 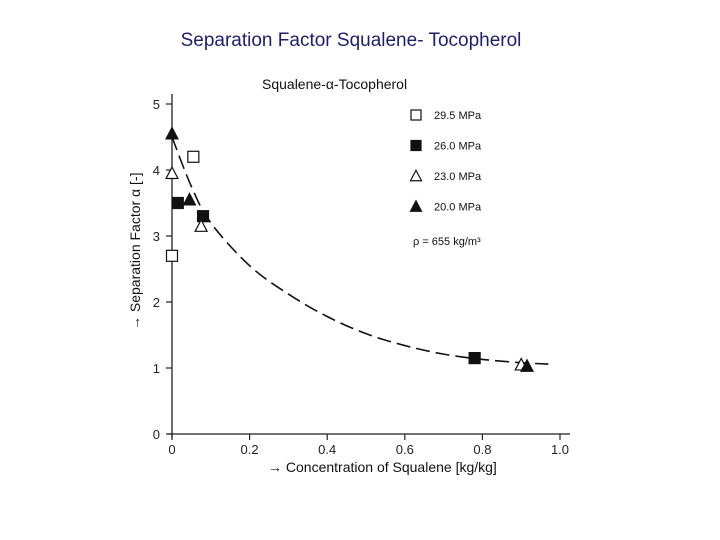 What do you see at coordinates (445, 161) in the screenshot?
I see `legend: 29.5 MPa 26.0 MPa 23.0 MPa 20.0 MPa` at bounding box center [445, 161].